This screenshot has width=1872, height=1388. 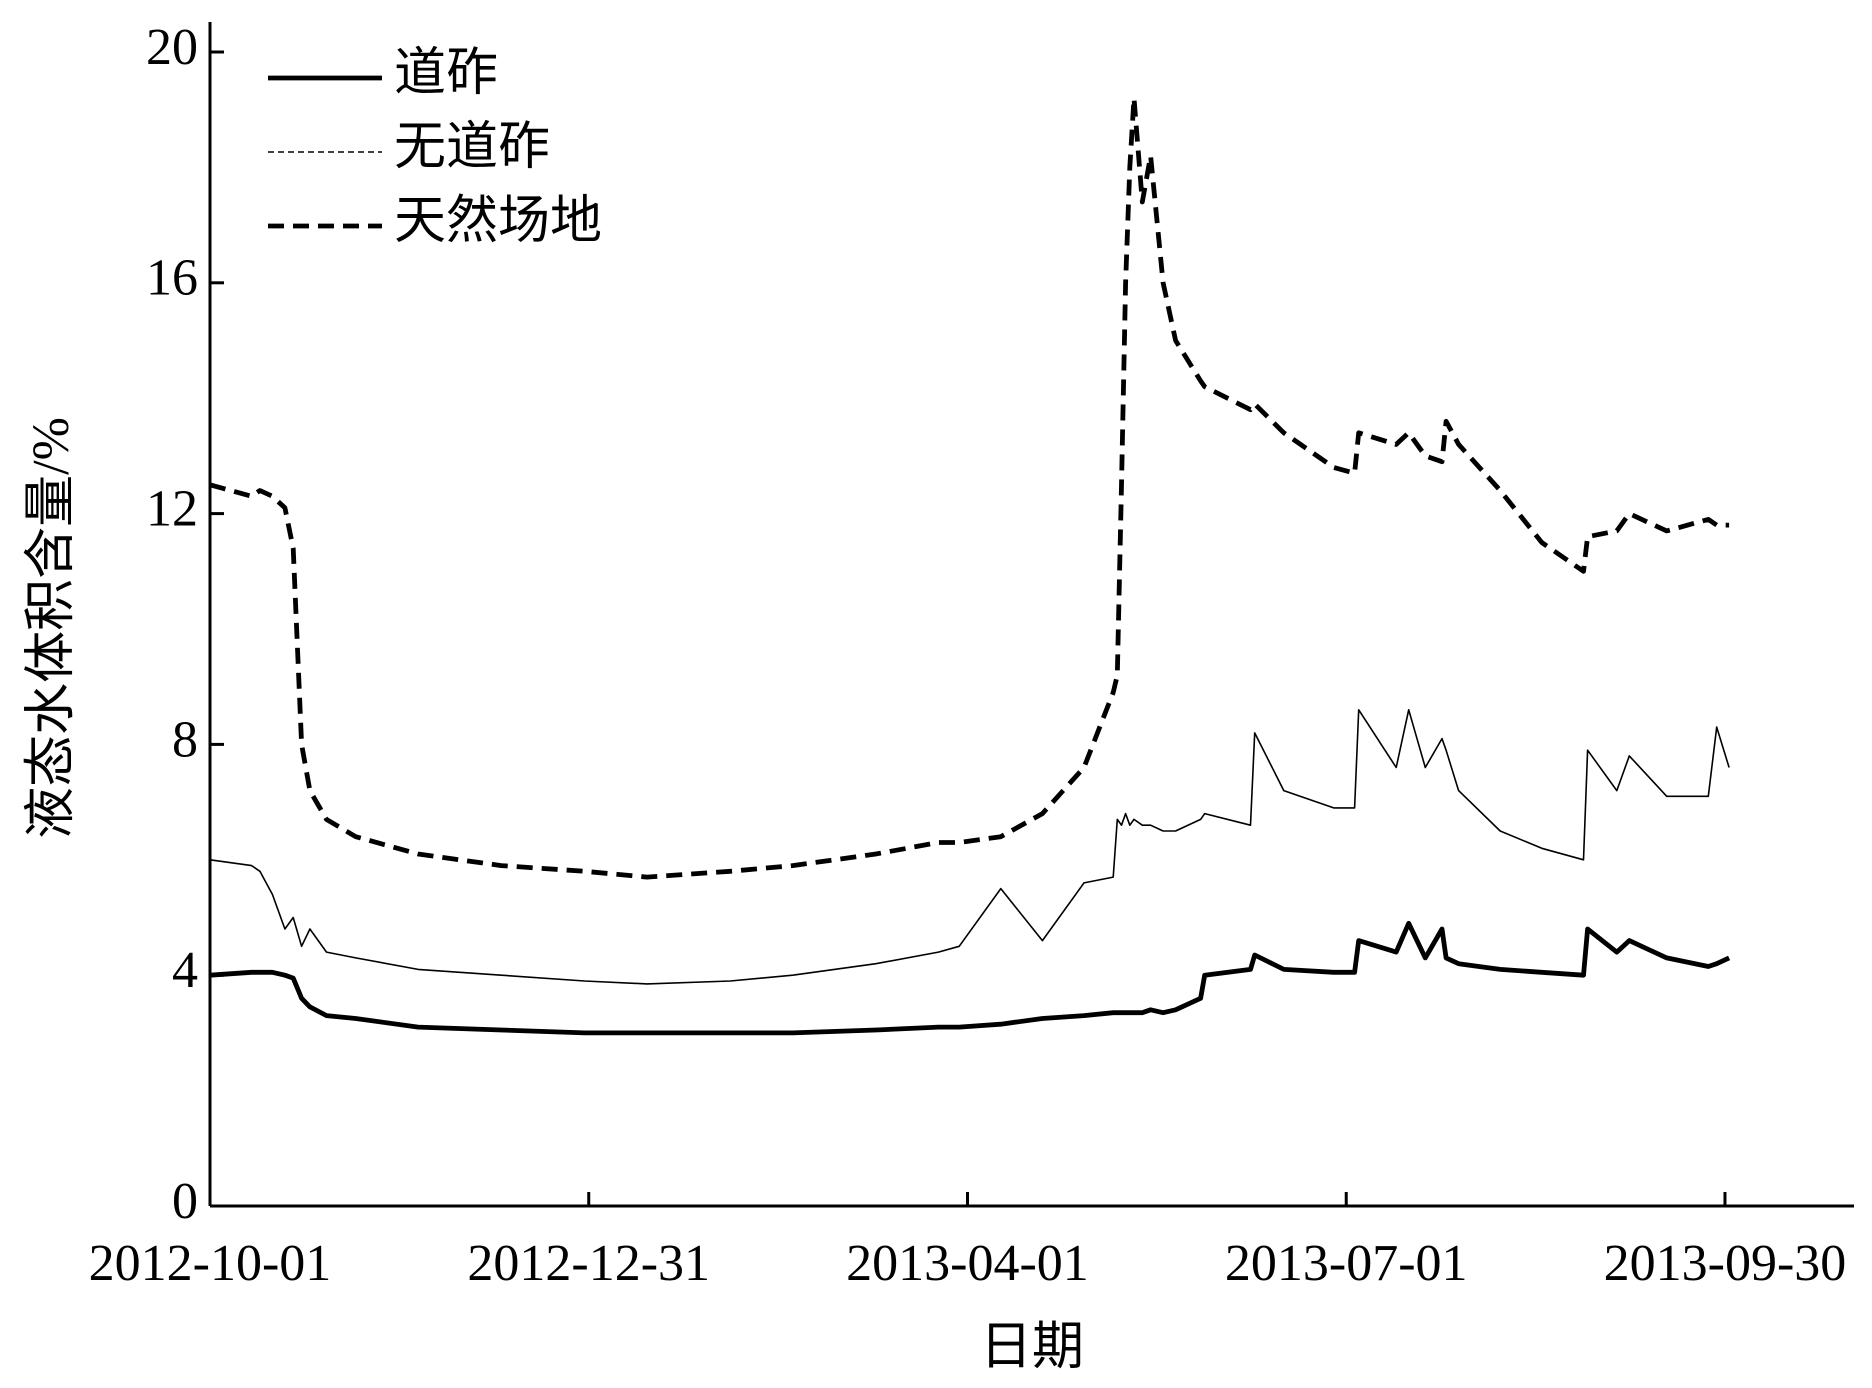 What do you see at coordinates (172, 509) in the screenshot?
I see `y-tick-label: 12` at bounding box center [172, 509].